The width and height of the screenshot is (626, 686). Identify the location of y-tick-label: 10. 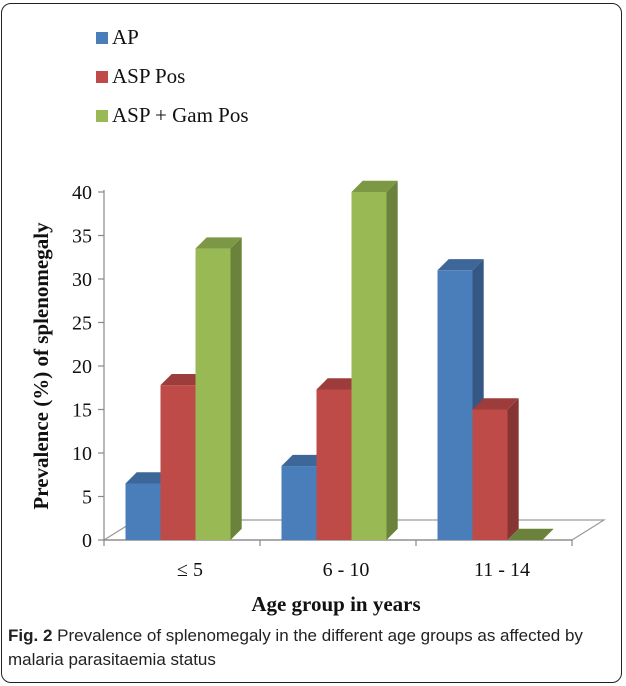
(82, 454).